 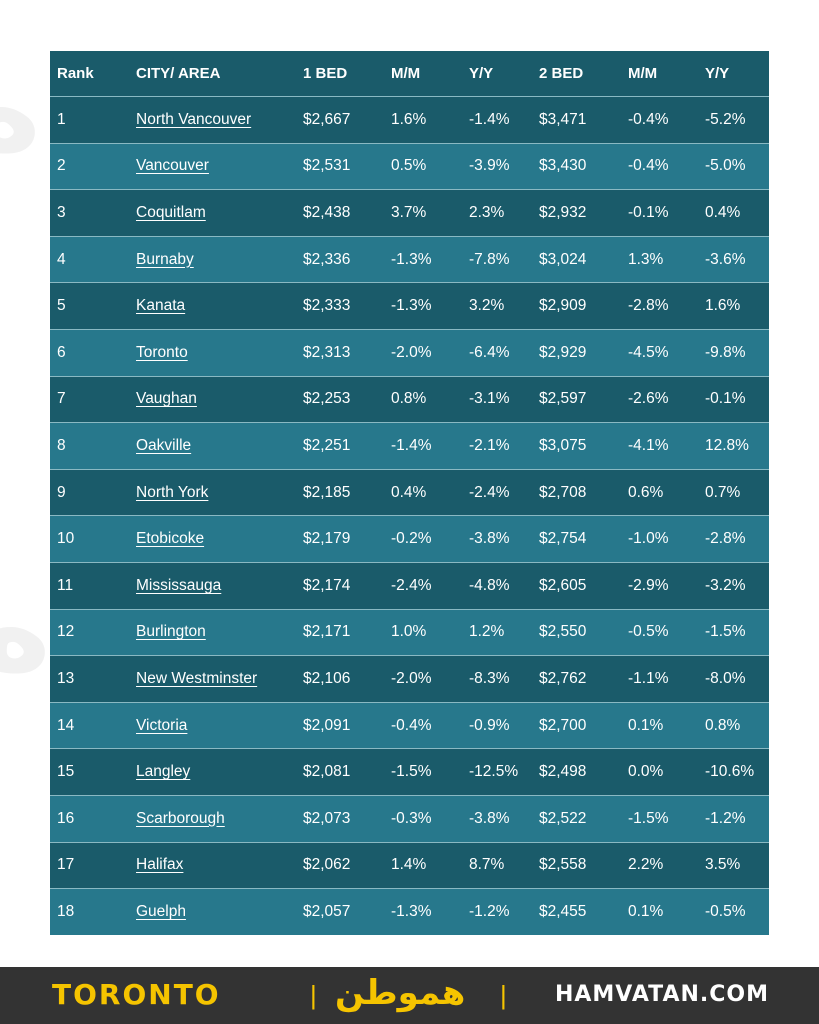 I want to click on cell-2bed-yy: -5.0%, so click(x=733, y=166).